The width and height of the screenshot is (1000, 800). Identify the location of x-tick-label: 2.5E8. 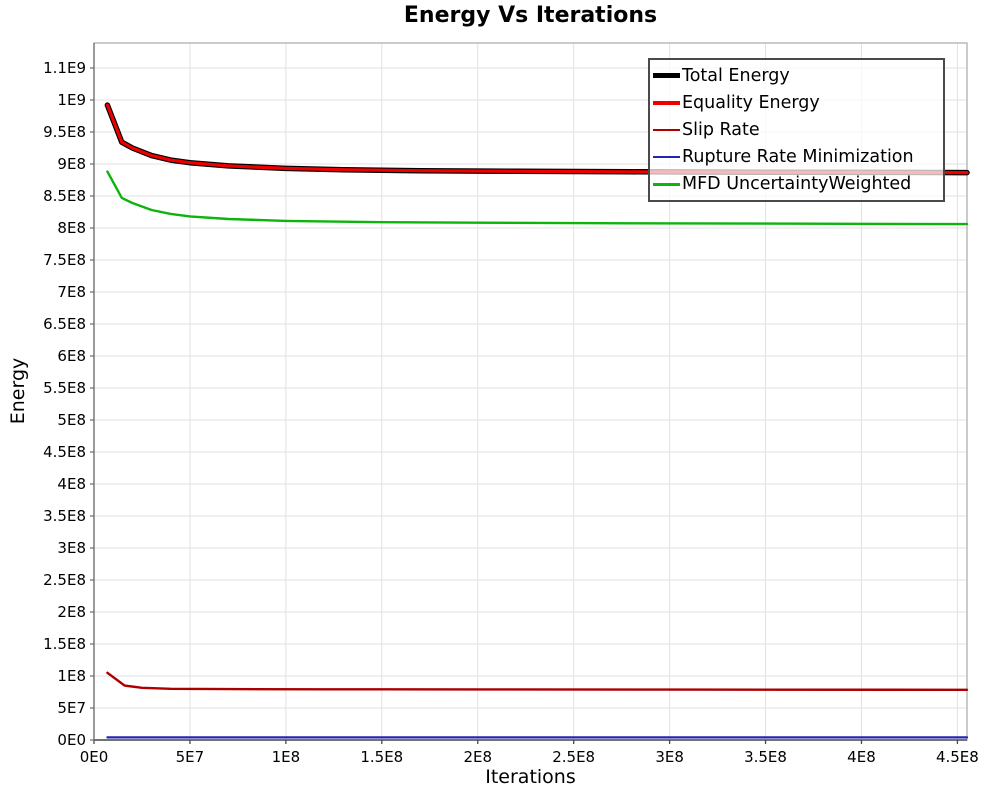
(573, 757).